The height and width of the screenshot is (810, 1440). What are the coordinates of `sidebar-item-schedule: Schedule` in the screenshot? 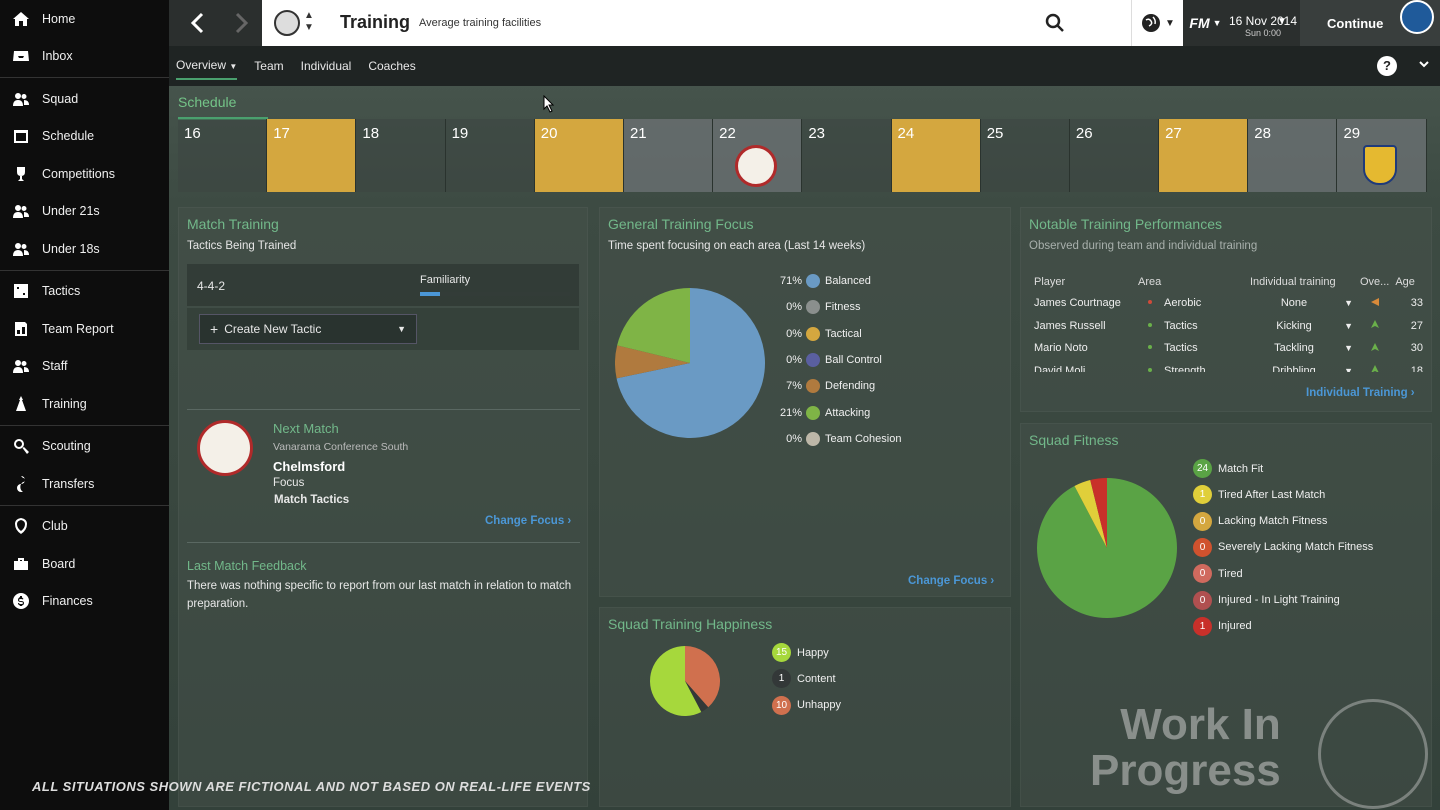 It's located at (84, 137).